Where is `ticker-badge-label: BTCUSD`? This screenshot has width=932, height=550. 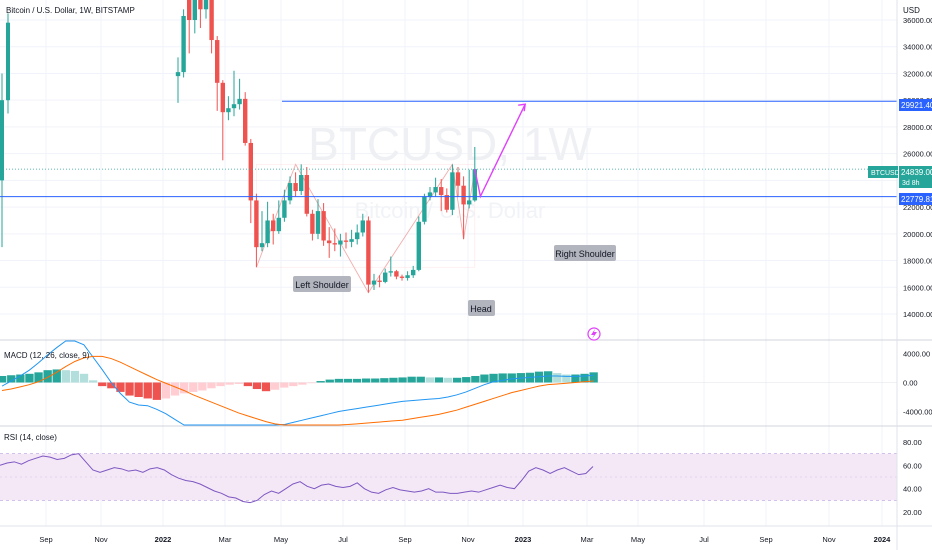
ticker-badge-label: BTCUSD is located at coordinates (885, 173).